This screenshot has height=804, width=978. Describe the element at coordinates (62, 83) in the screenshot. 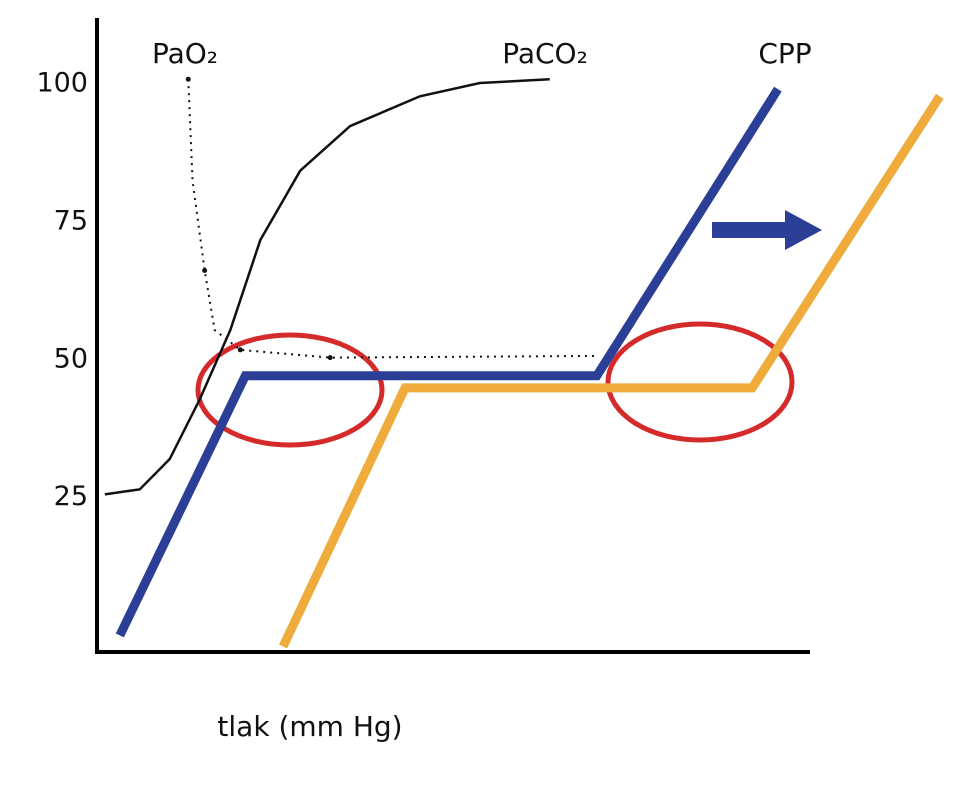

I see `y-tick-label: 100` at that location.